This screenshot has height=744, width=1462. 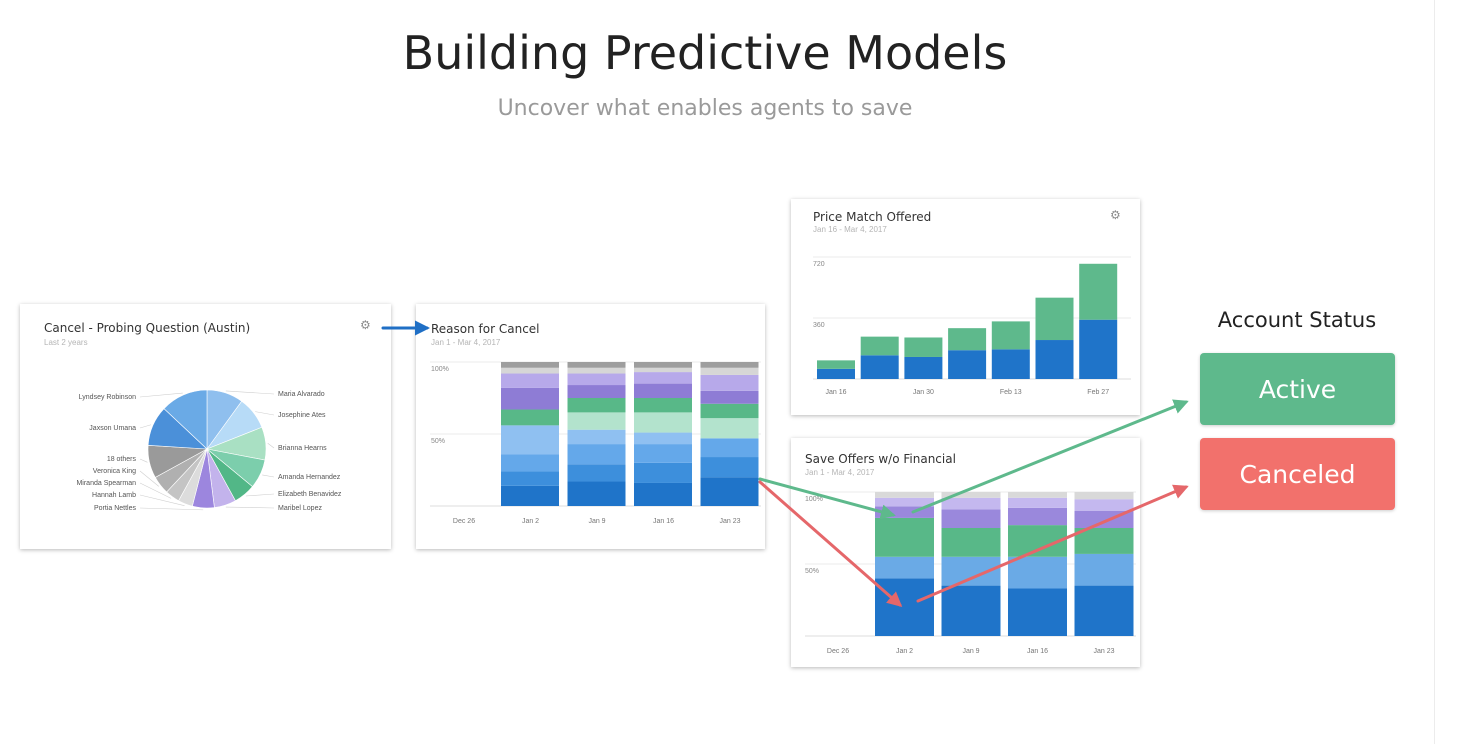 I want to click on x-tick-label: Feb 13, so click(x=1011, y=392).